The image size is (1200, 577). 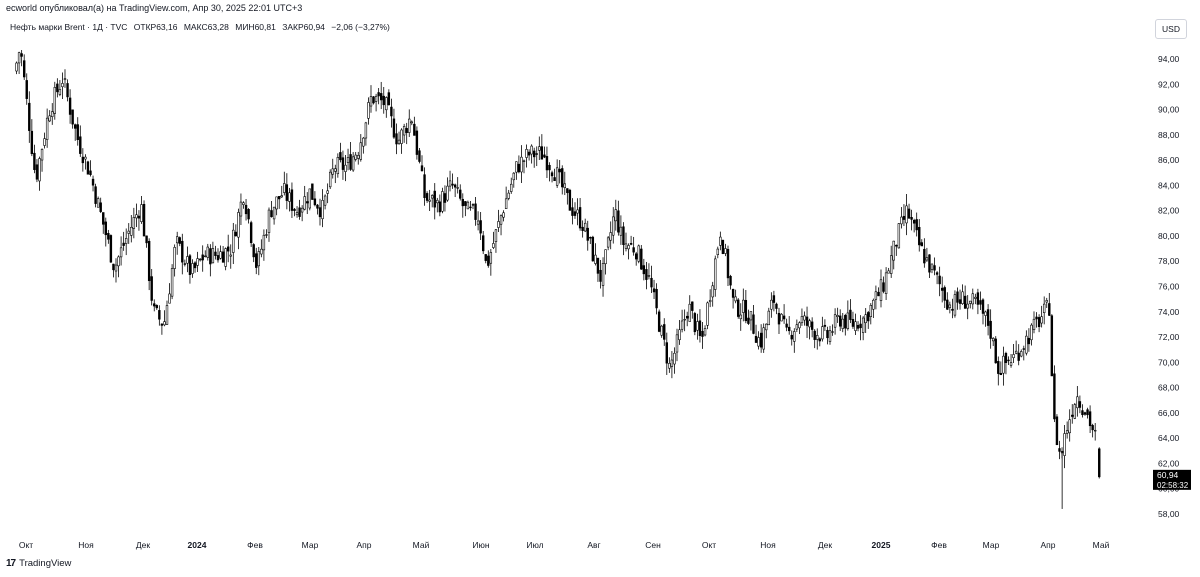 I want to click on x-tick-label: Авг, so click(x=593, y=545).